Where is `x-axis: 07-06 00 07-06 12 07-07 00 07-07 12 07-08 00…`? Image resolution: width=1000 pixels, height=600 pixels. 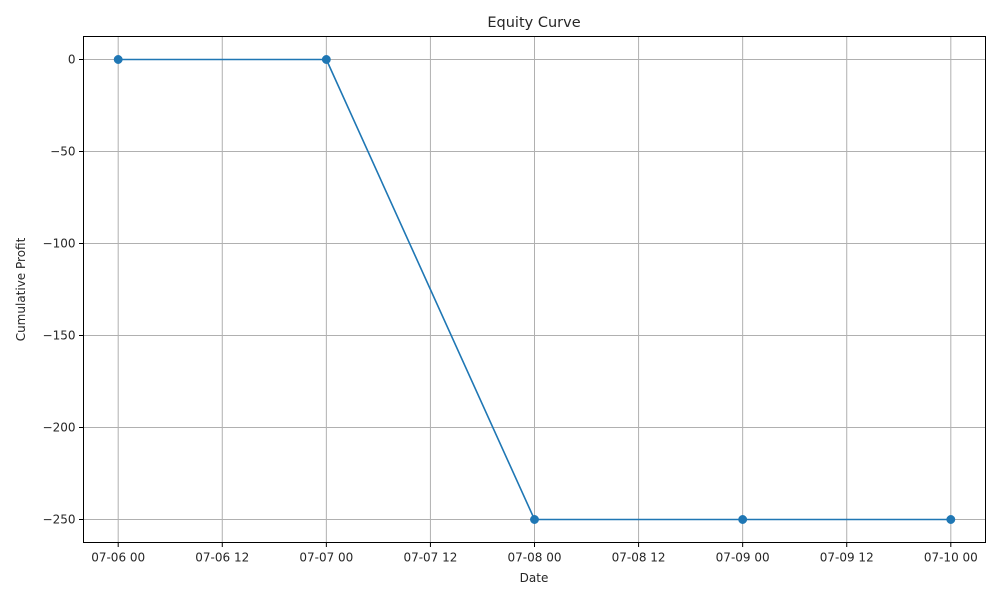 x-axis: 07-06 00 07-06 12 07-07 00 07-07 12 07-08 00… is located at coordinates (534, 553).